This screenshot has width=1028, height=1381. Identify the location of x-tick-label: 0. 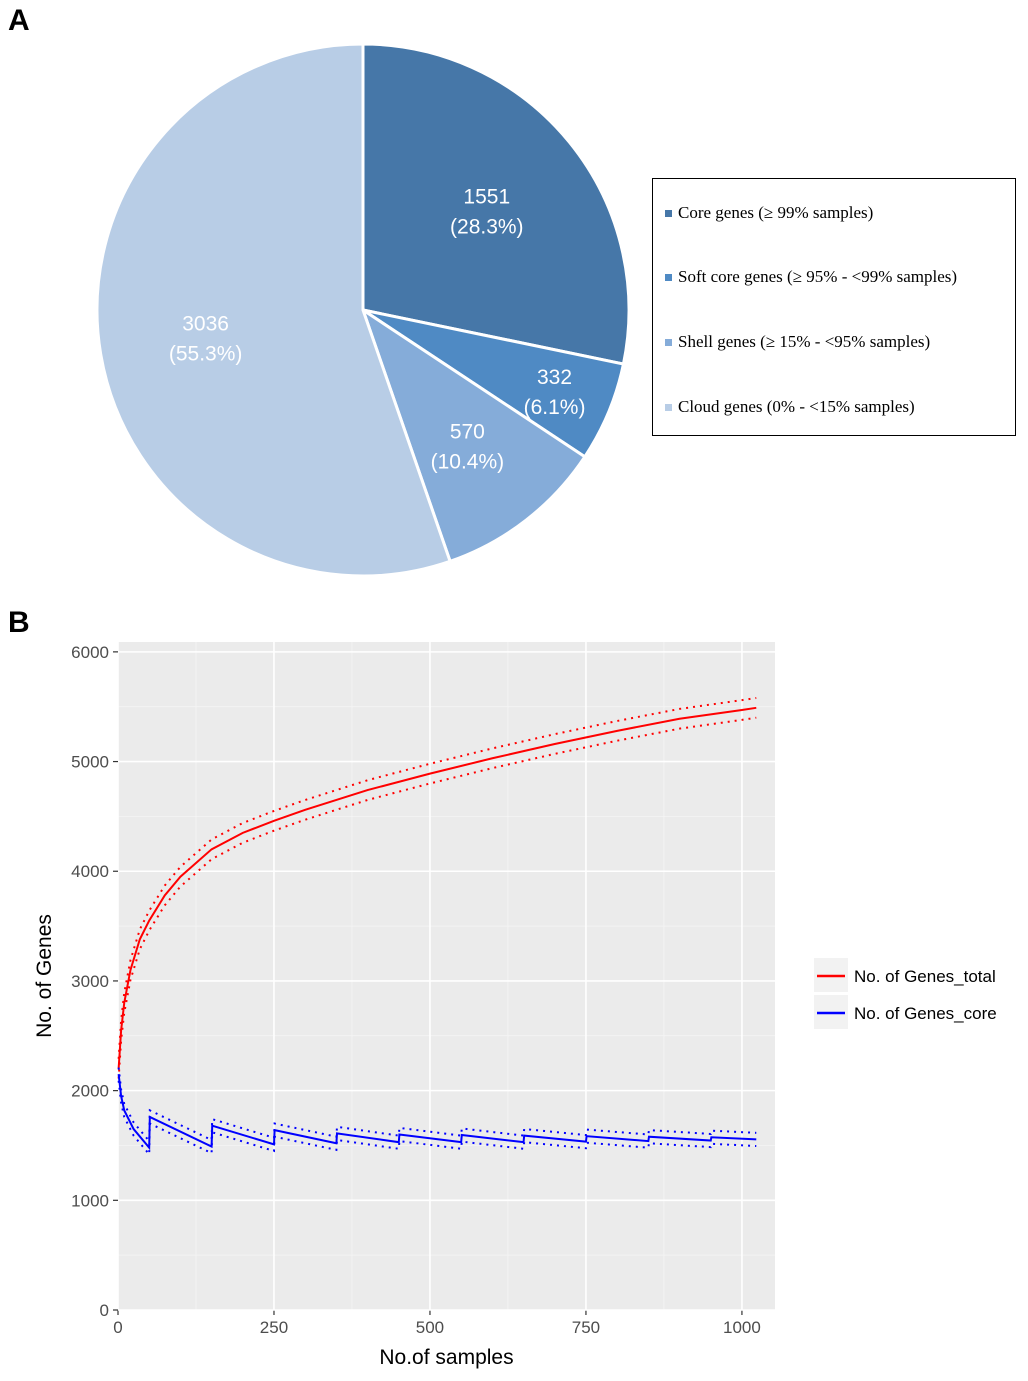
(117, 1327).